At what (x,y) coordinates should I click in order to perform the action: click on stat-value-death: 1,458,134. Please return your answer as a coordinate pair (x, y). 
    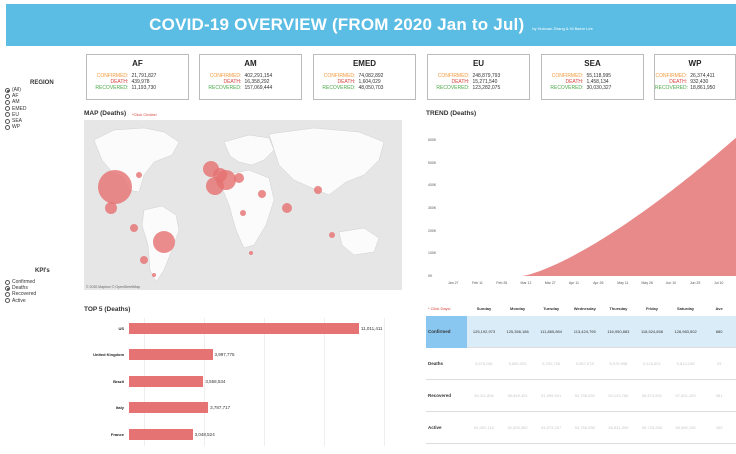
    Looking at the image, I should click on (597, 82).